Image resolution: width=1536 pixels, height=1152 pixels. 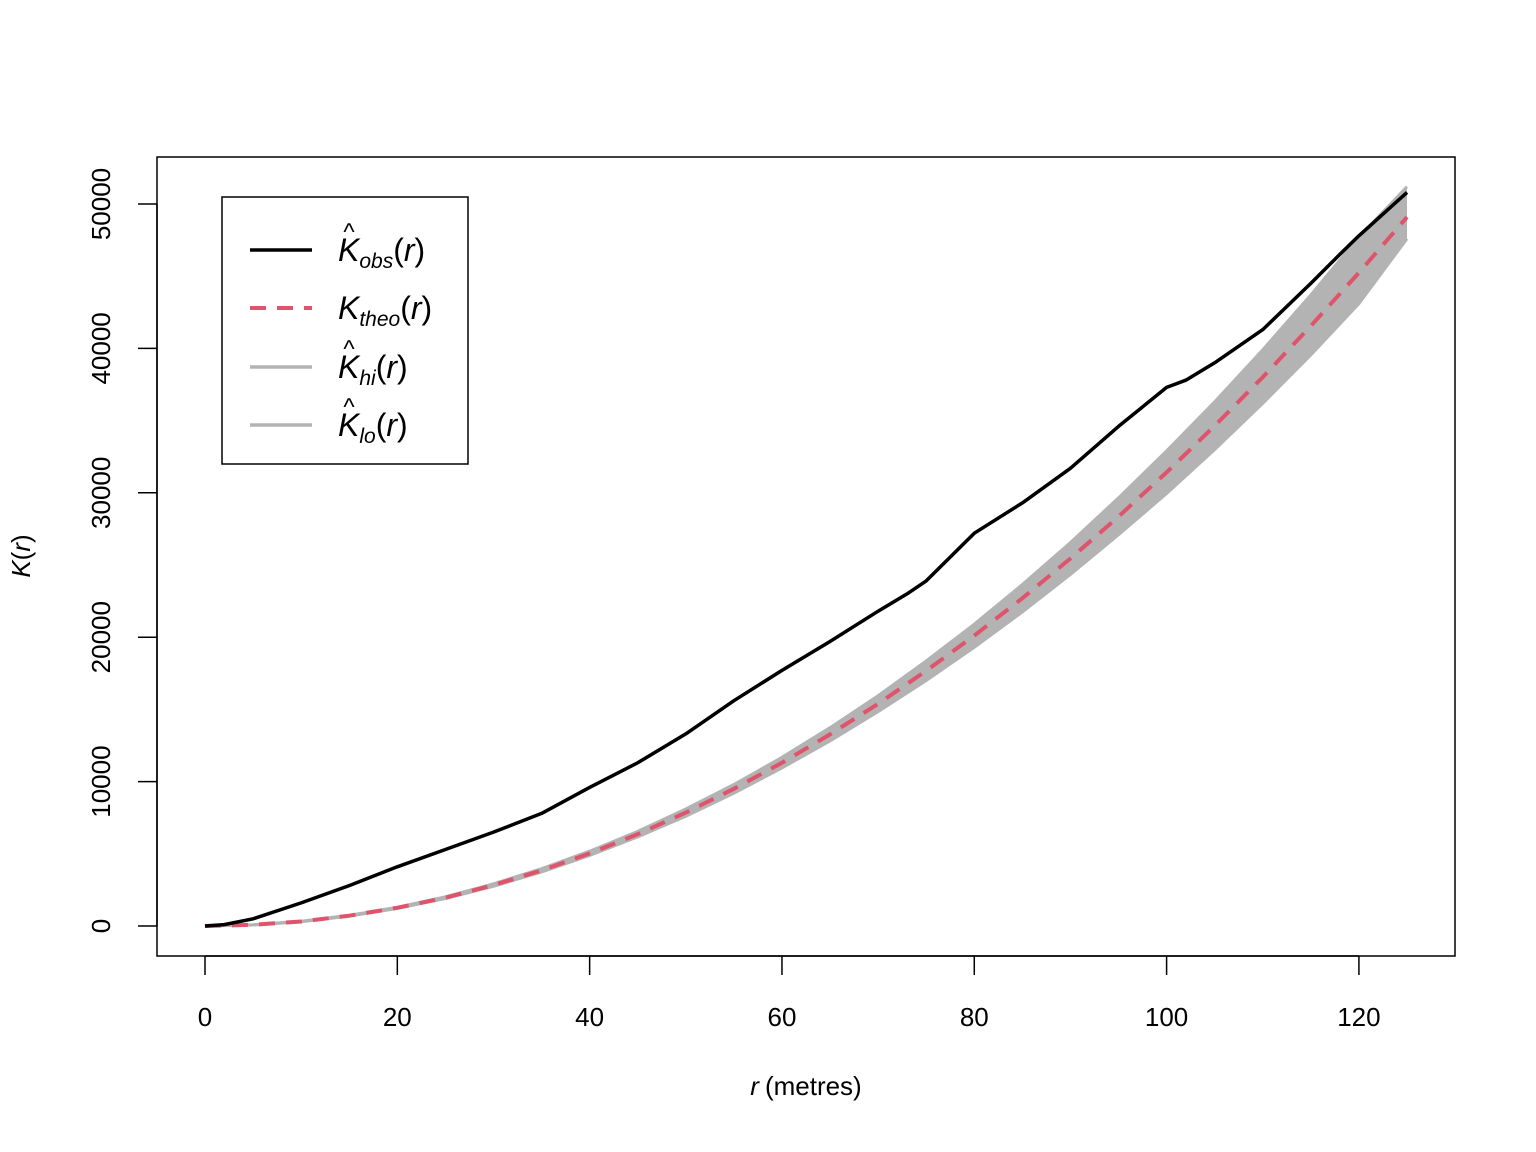 I want to click on legend-label-lo: Klo(r), so click(x=373, y=427).